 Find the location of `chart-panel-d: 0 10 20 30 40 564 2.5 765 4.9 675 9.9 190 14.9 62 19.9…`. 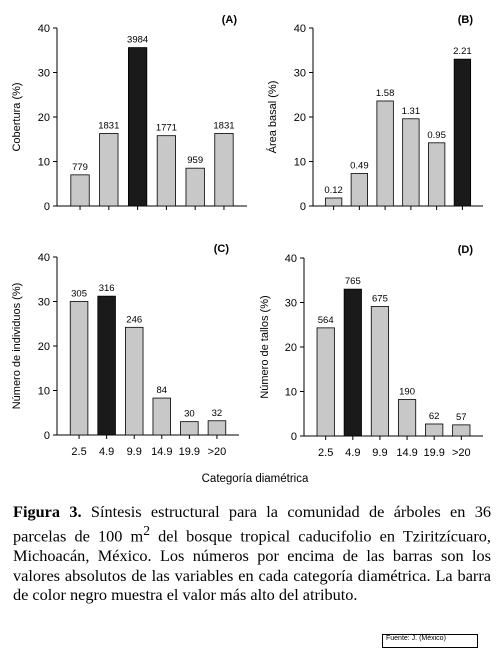

chart-panel-d: 0 10 20 30 40 564 2.5 765 4.9 675 9.9 190 14.9 62 19.9… is located at coordinates (371, 351).